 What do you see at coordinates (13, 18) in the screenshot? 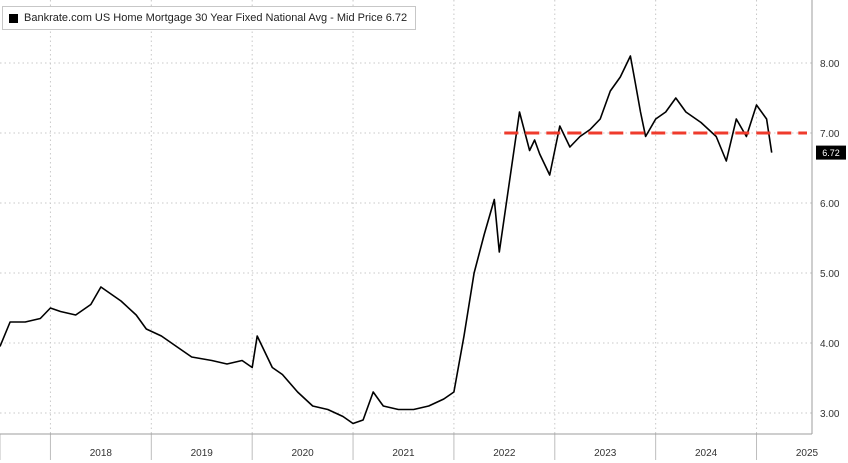
I see `legend-swatch` at bounding box center [13, 18].